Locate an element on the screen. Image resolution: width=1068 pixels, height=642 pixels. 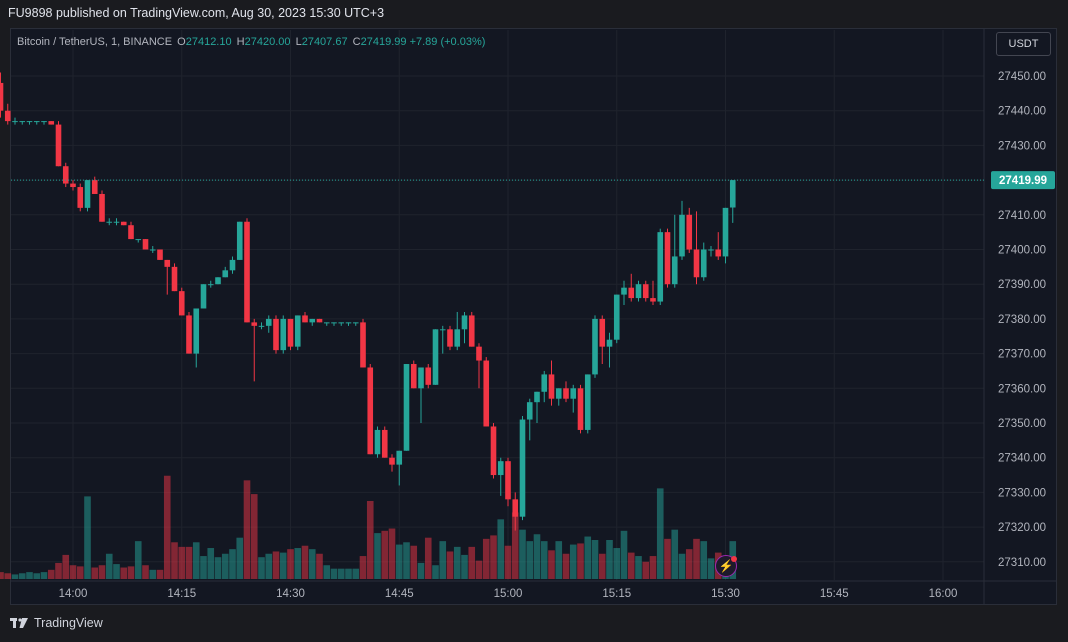
footer-brand: TradingView is located at coordinates (56, 623).